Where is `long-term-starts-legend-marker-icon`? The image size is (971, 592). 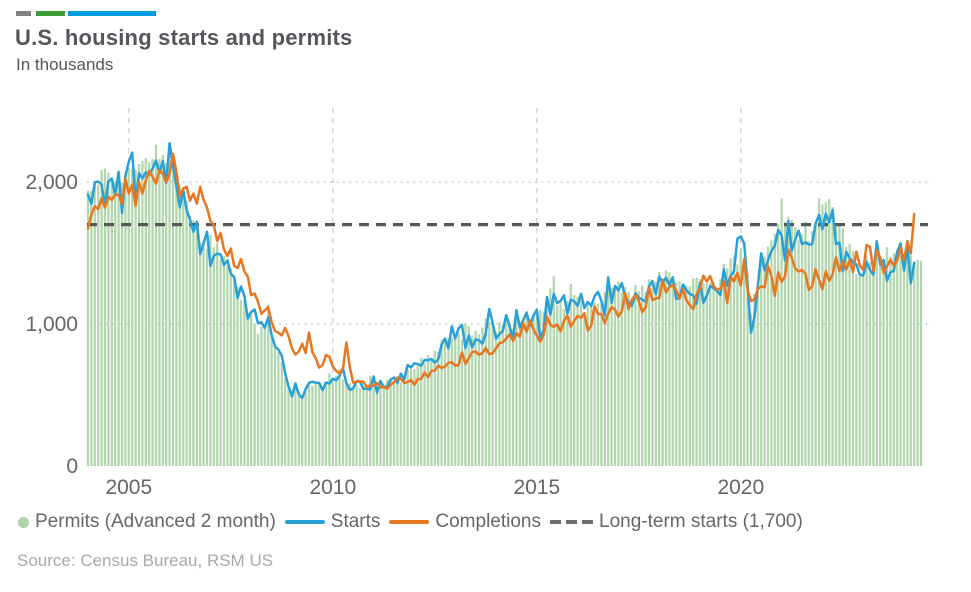 long-term-starts-legend-marker-icon is located at coordinates (571, 522).